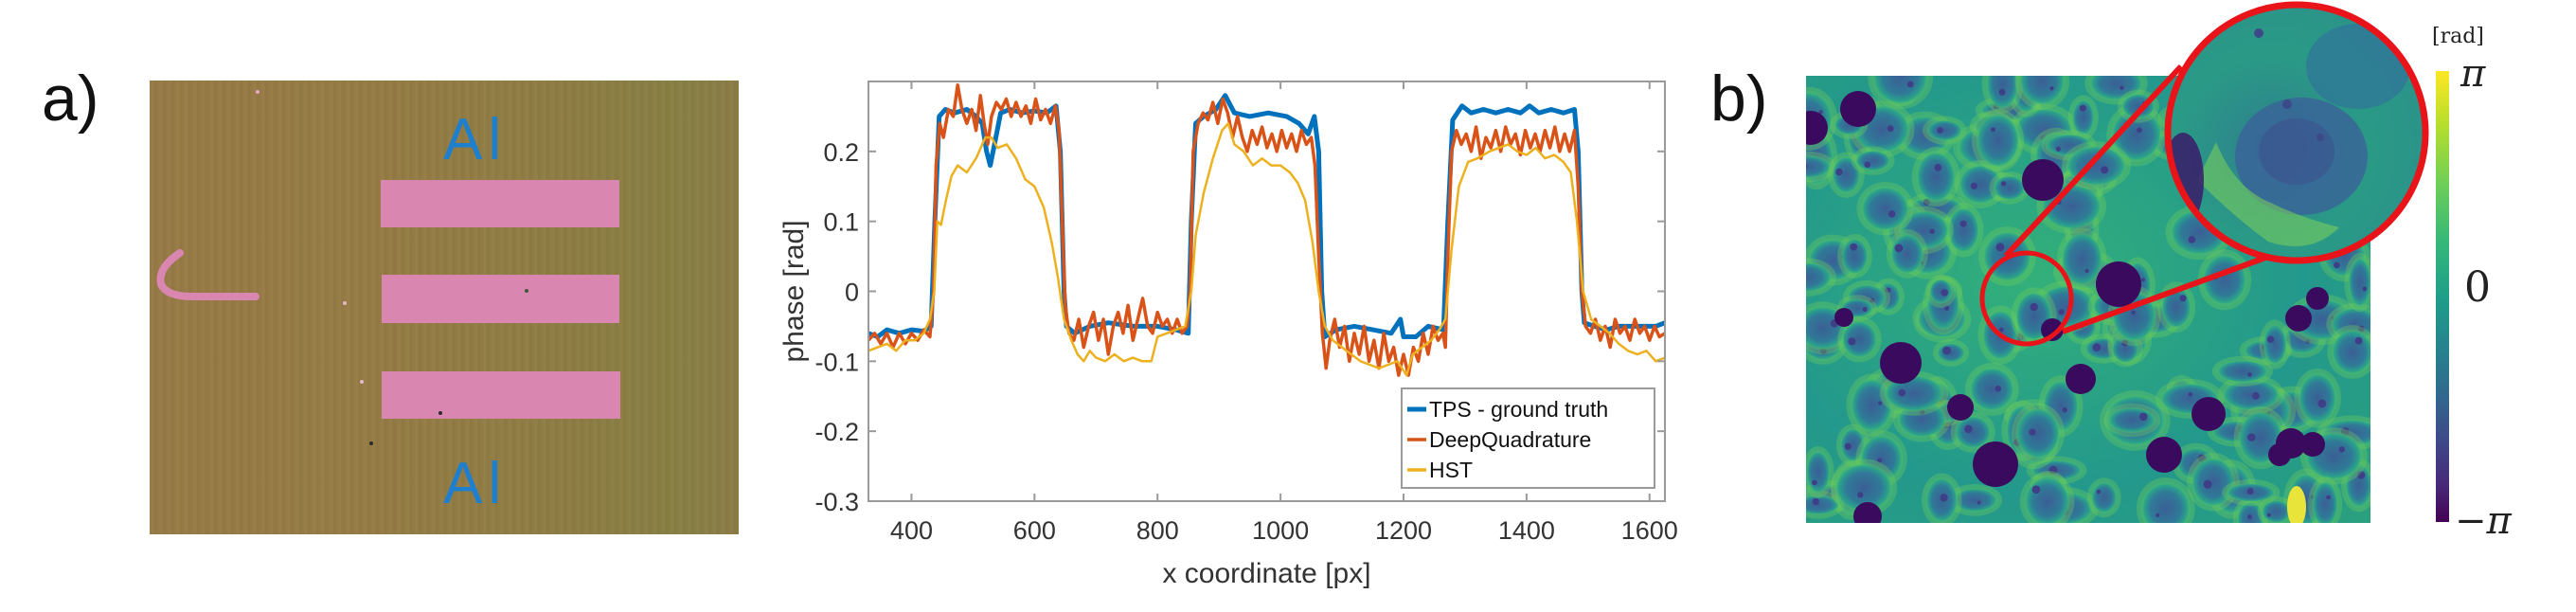 This screenshot has height=612, width=2576. What do you see at coordinates (2483, 521) in the screenshot?
I see `colorbar-min-label: −π` at bounding box center [2483, 521].